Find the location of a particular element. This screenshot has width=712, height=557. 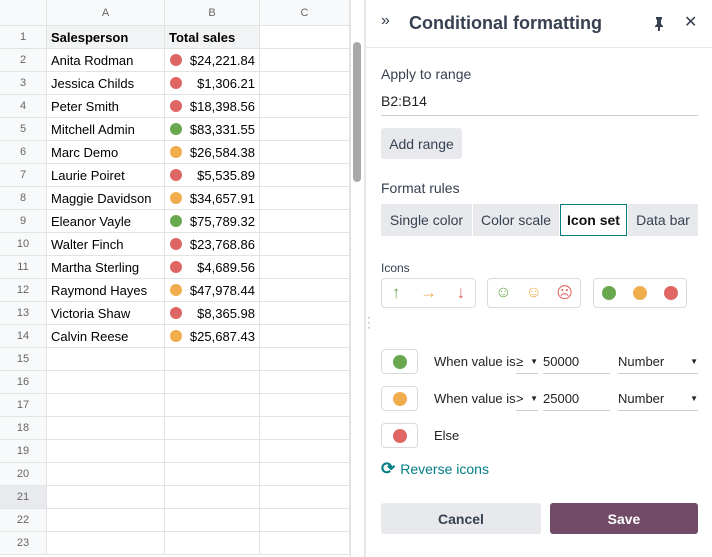

divider is located at coordinates (365, 278).